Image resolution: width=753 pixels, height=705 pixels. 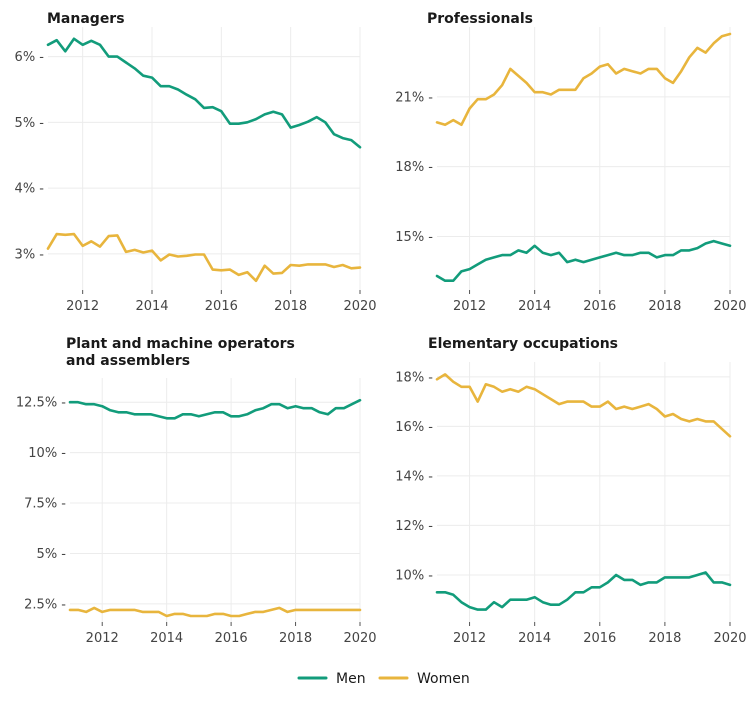 What do you see at coordinates (414, 427) in the screenshot?
I see `y-tick-label: 16% -` at bounding box center [414, 427].